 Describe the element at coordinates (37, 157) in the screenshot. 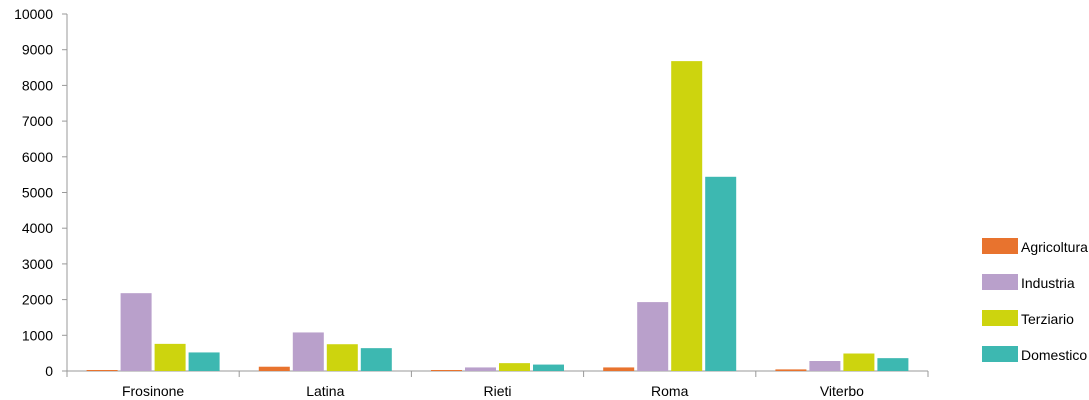

I see `y-tick-label: 6000` at that location.